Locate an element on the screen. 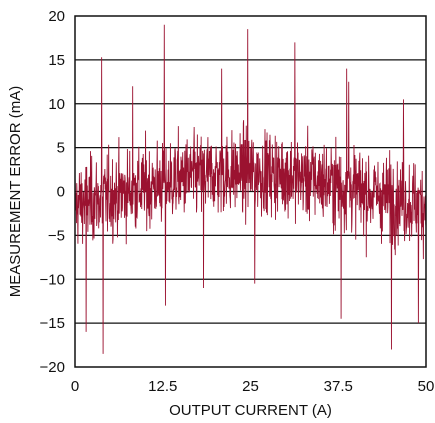 The height and width of the screenshot is (423, 435). x-tick-labels: 0 12.5 25 37.5 50 is located at coordinates (253, 386).